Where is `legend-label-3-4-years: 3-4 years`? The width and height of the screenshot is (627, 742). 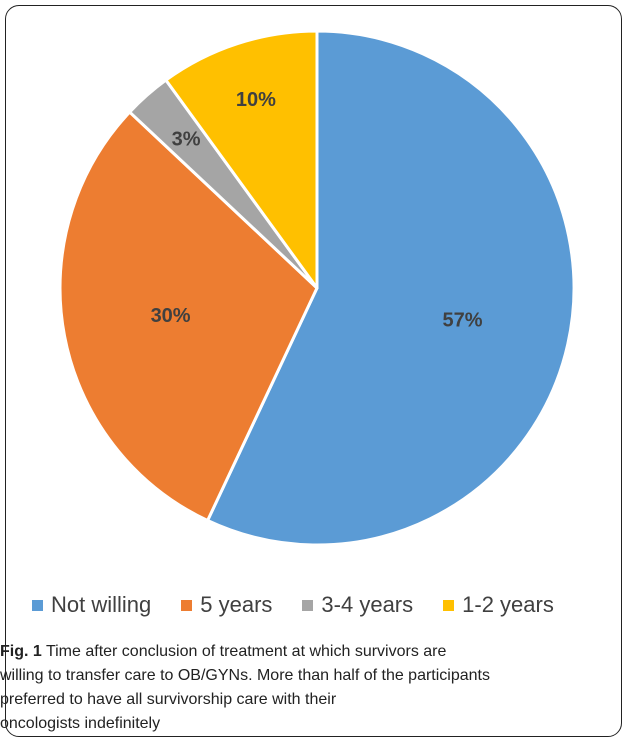 legend-label-3-4-years: 3-4 years is located at coordinates (367, 604).